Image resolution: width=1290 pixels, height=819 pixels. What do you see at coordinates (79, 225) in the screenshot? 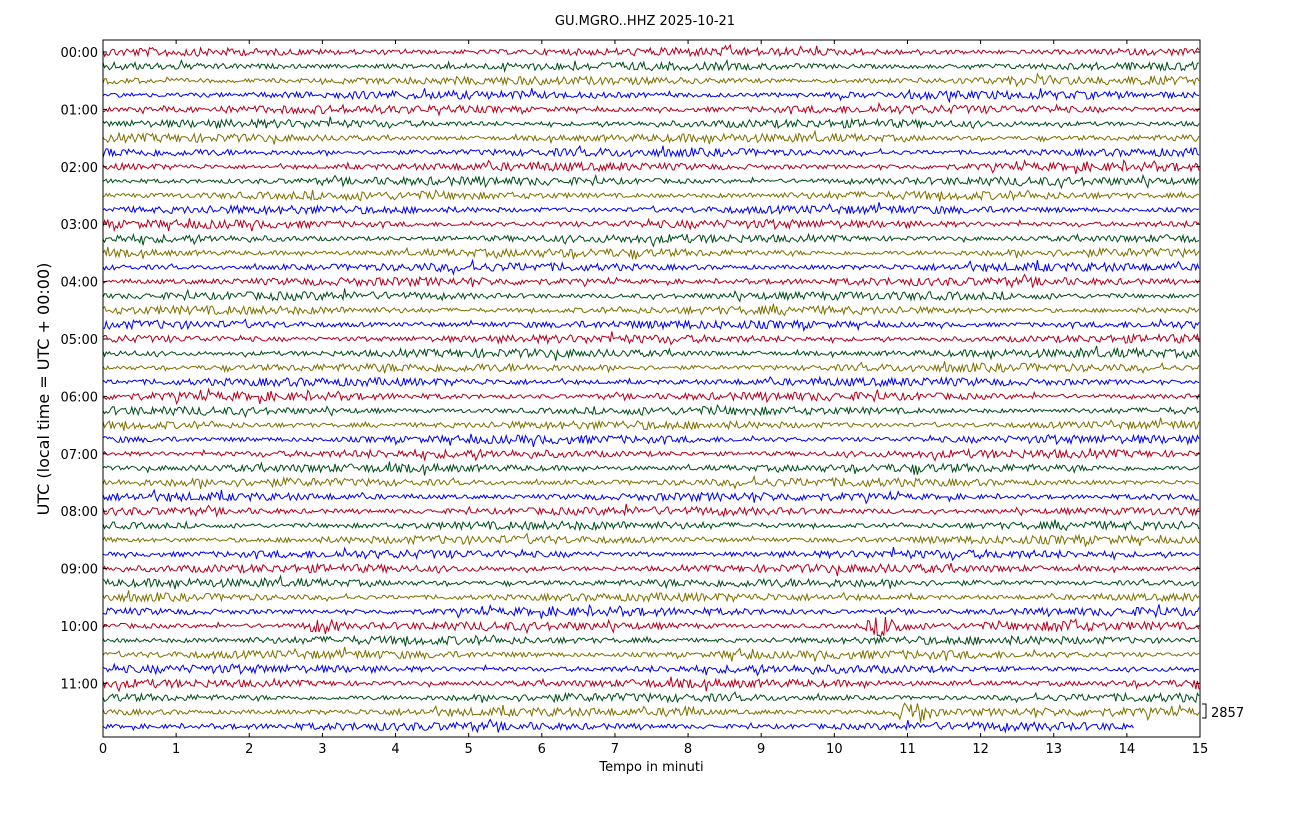
I see `y-tick-label: 03:00` at bounding box center [79, 225].